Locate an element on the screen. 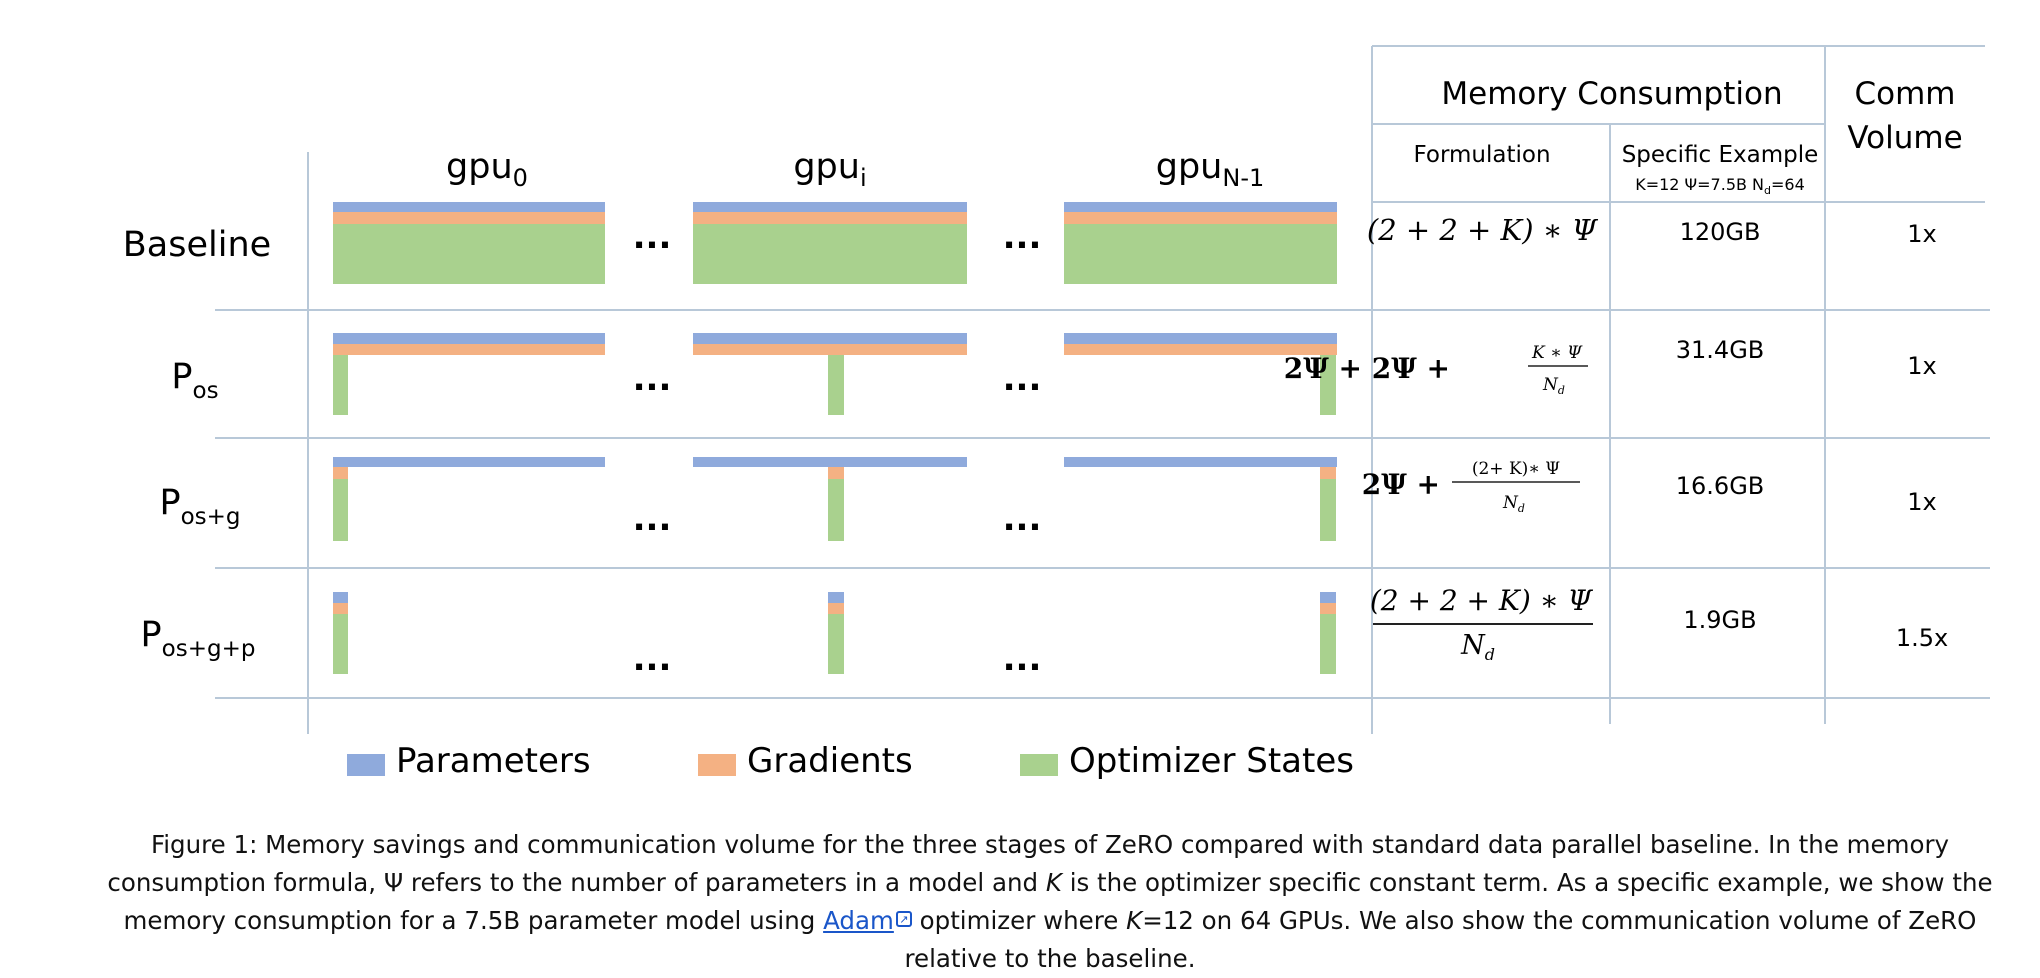  gpu-header-0: gpu0 is located at coordinates (487, 169).